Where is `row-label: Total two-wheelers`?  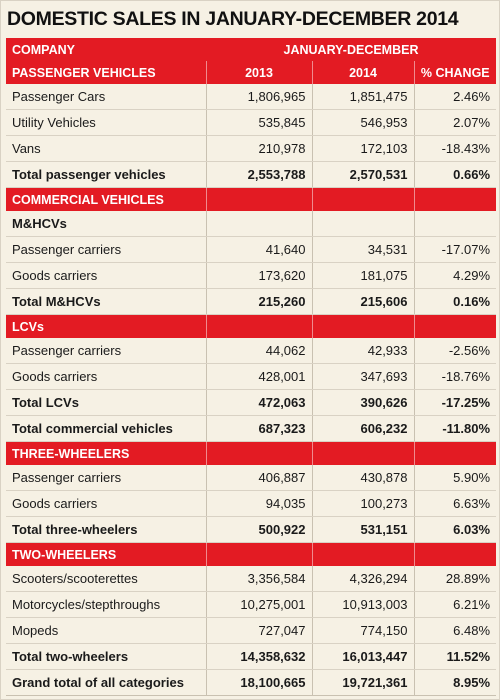
row-label: Total two-wheelers is located at coordinates (106, 656).